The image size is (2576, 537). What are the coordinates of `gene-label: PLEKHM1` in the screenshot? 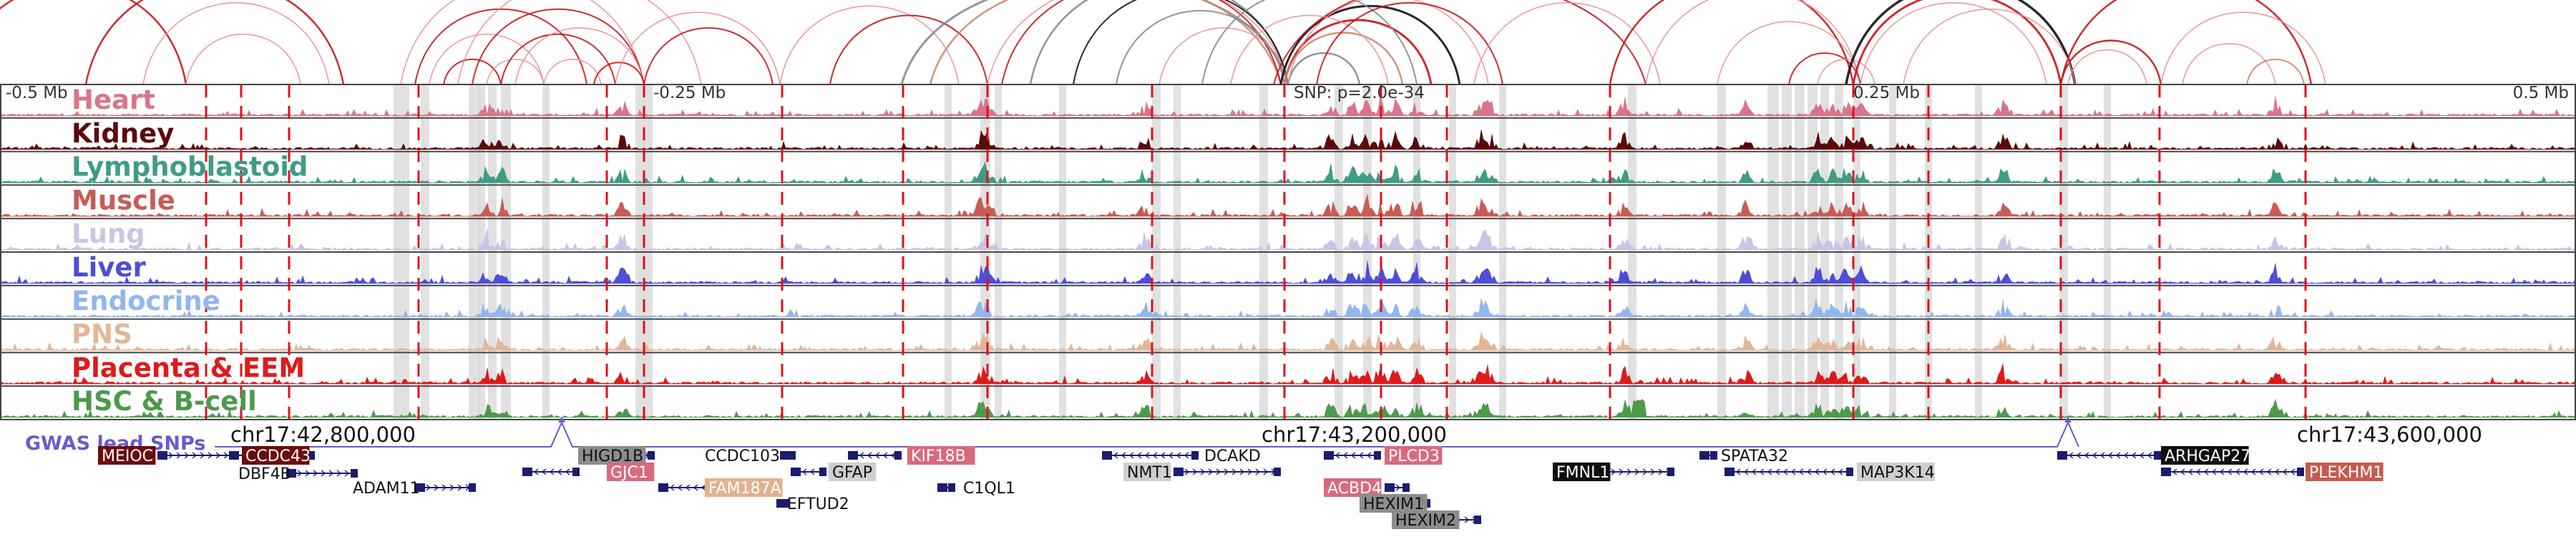 It's located at (2346, 473).